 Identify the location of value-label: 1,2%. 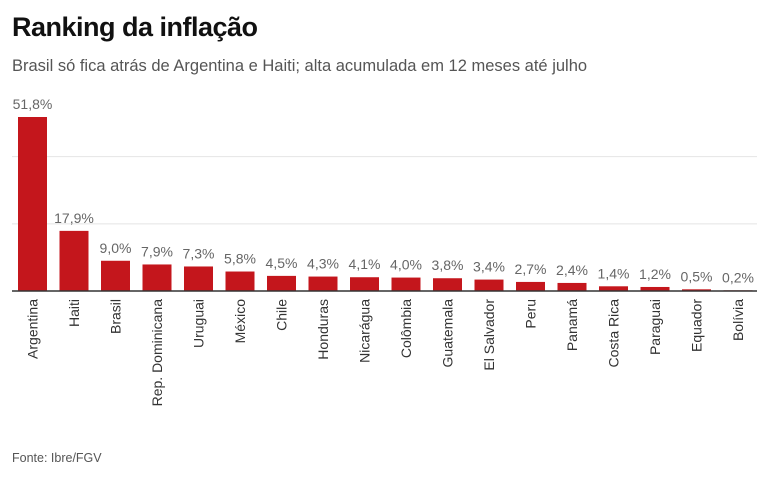
(655, 274).